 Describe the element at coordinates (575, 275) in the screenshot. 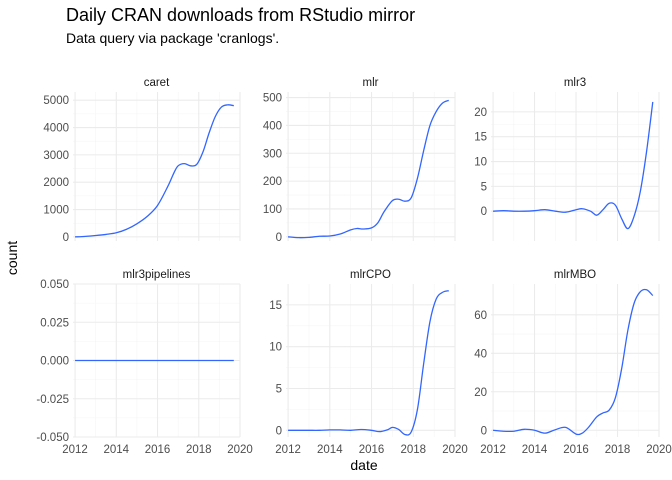

I see `facet-strip-label: mlrMBO` at that location.